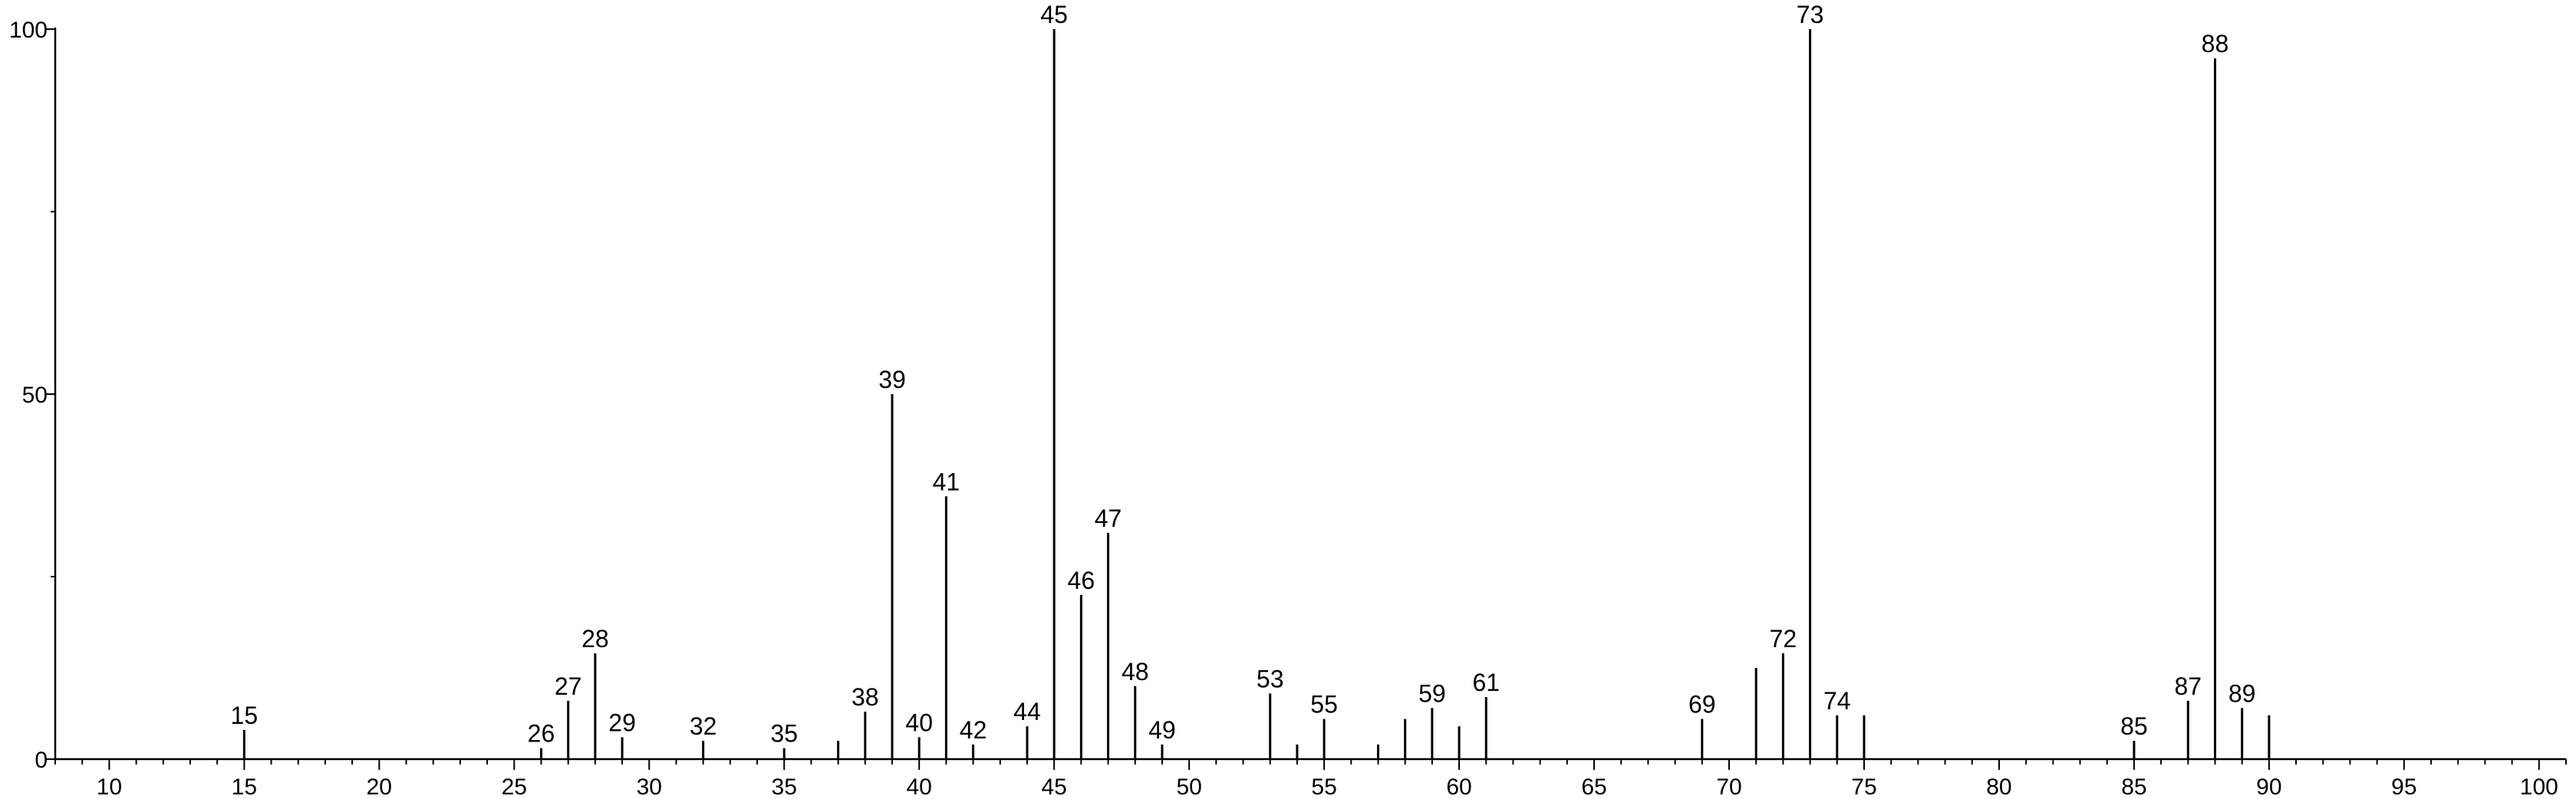 This screenshot has width=2576, height=799. What do you see at coordinates (2134, 726) in the screenshot?
I see `peak-label: 85` at bounding box center [2134, 726].